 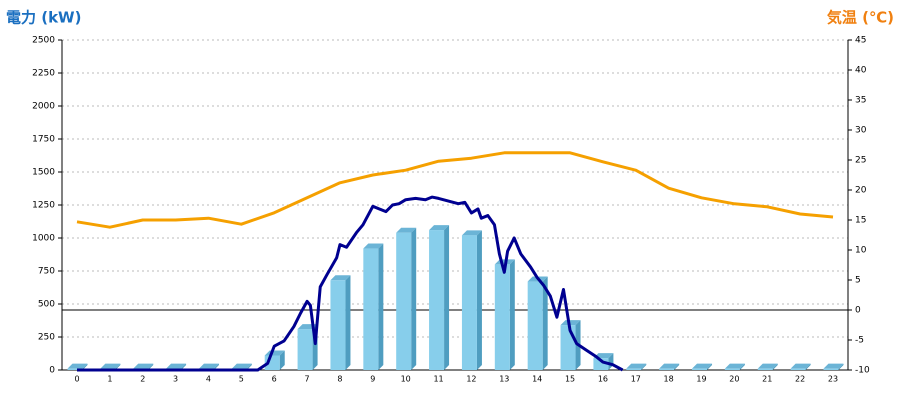 I want to click on y-tick-label: 1750, so click(x=43, y=140).